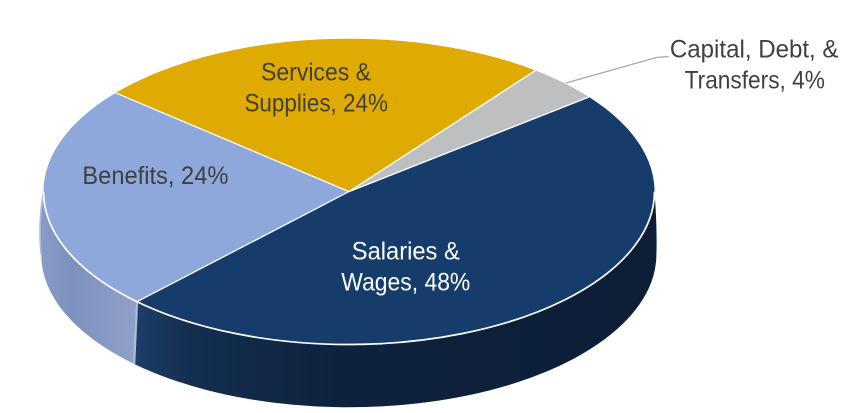  What do you see at coordinates (316, 73) in the screenshot?
I see `svg-text: Services &` at bounding box center [316, 73].